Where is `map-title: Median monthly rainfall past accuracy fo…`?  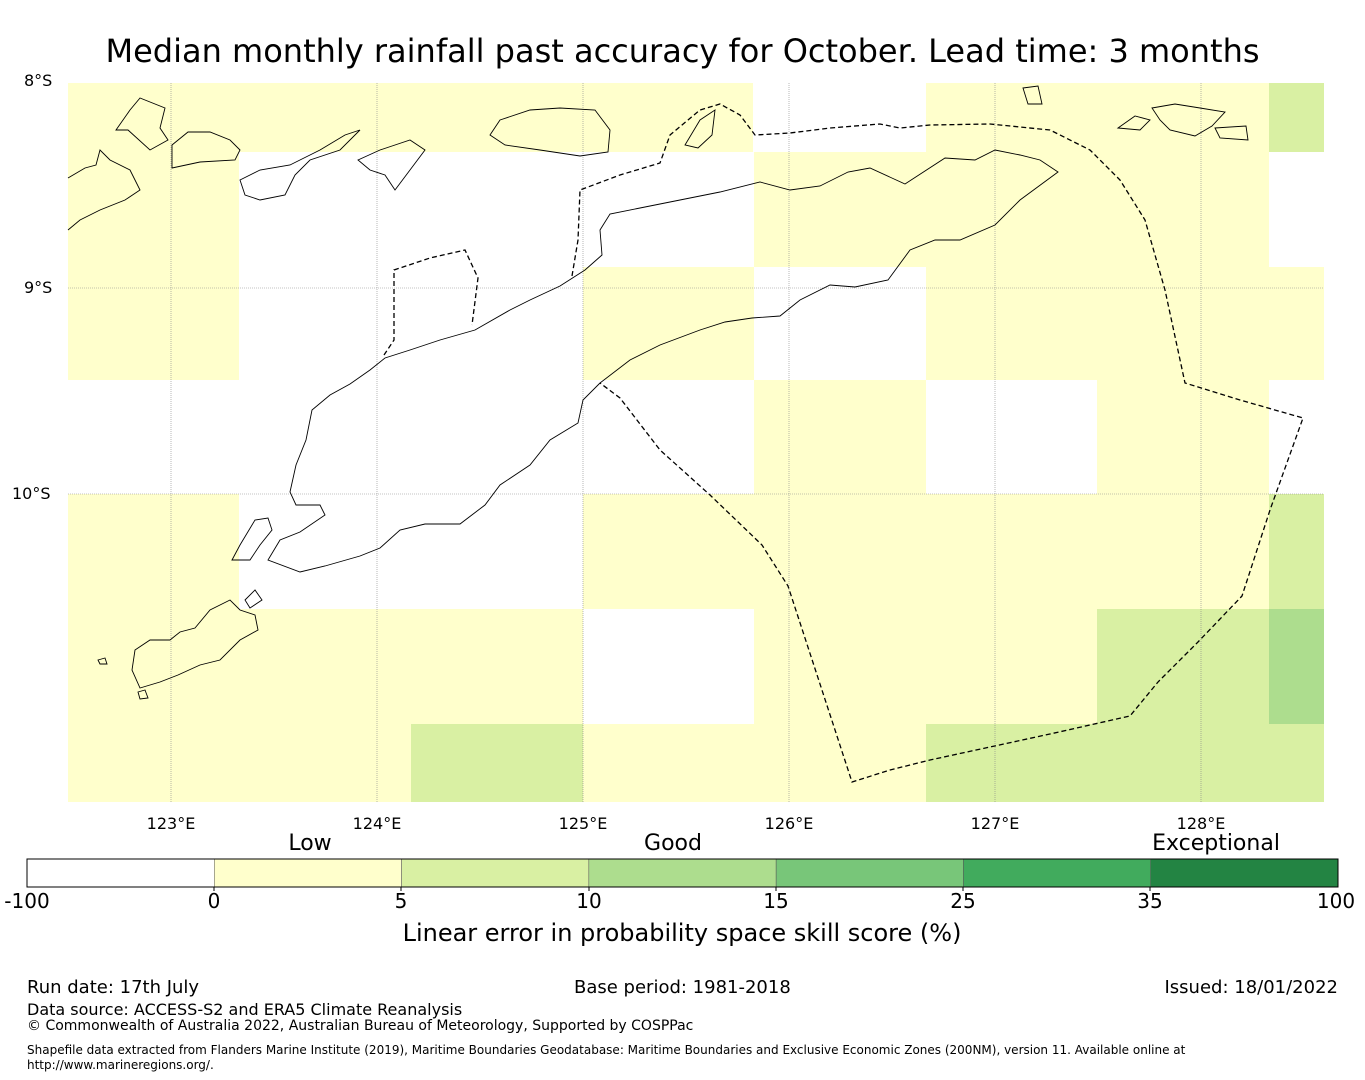 map-title: Median monthly rainfall past accuracy fo… is located at coordinates (682, 51).